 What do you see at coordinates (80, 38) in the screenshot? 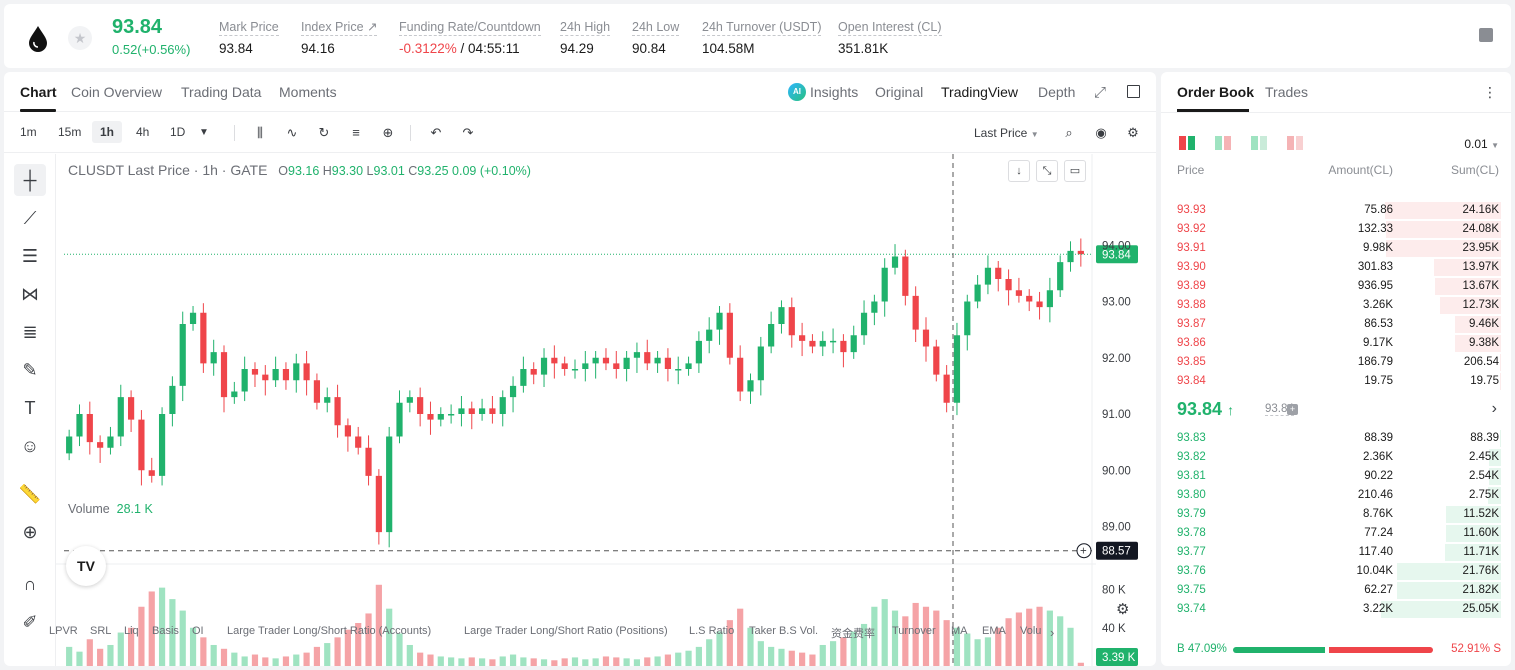
I see `favorite-star-icon: ★` at bounding box center [80, 38].